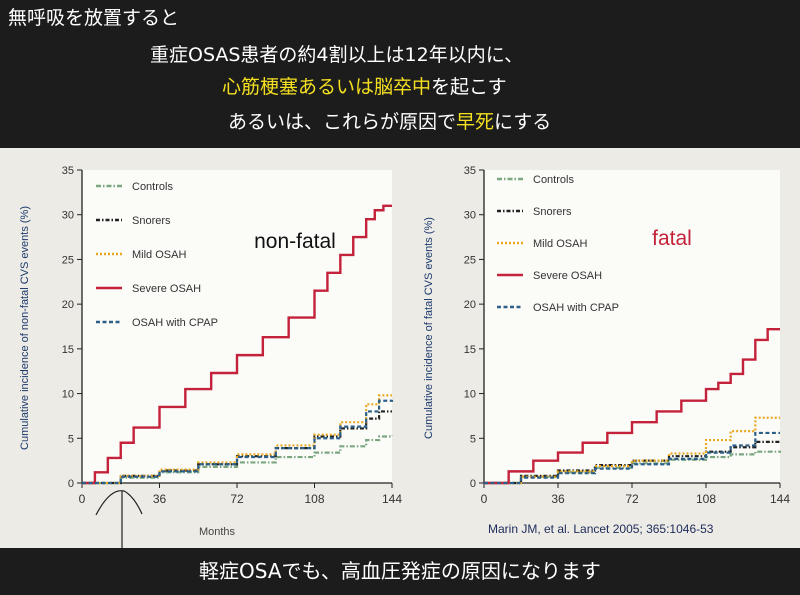 The image size is (800, 595). I want to click on banner-highlight-early-death: 早死, so click(475, 122).